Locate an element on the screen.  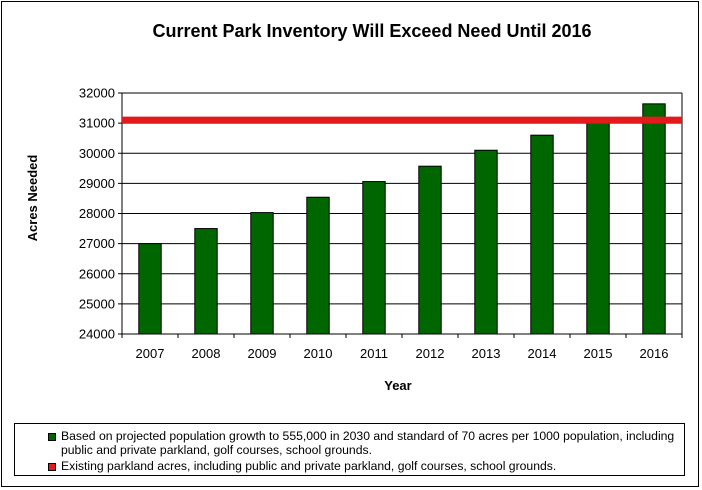
y-tick-label: 30000 is located at coordinates (97, 153).